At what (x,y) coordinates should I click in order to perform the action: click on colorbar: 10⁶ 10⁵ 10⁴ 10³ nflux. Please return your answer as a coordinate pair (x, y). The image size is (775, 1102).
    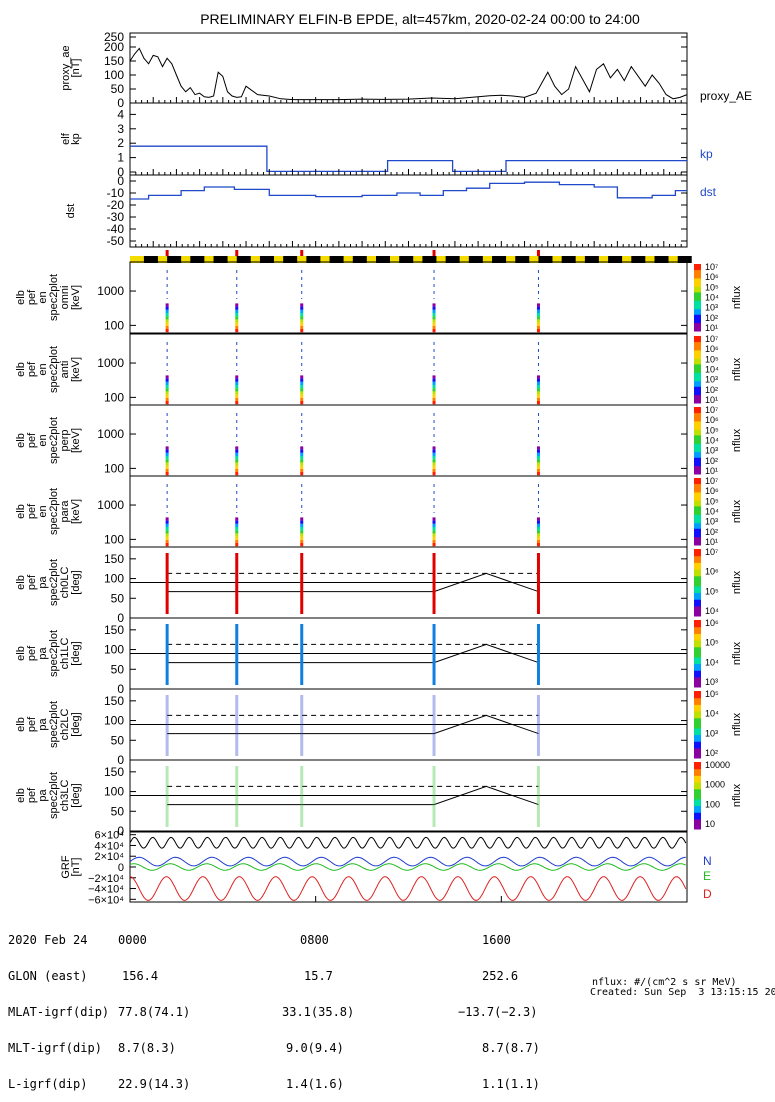
    Looking at the image, I should click on (718, 653).